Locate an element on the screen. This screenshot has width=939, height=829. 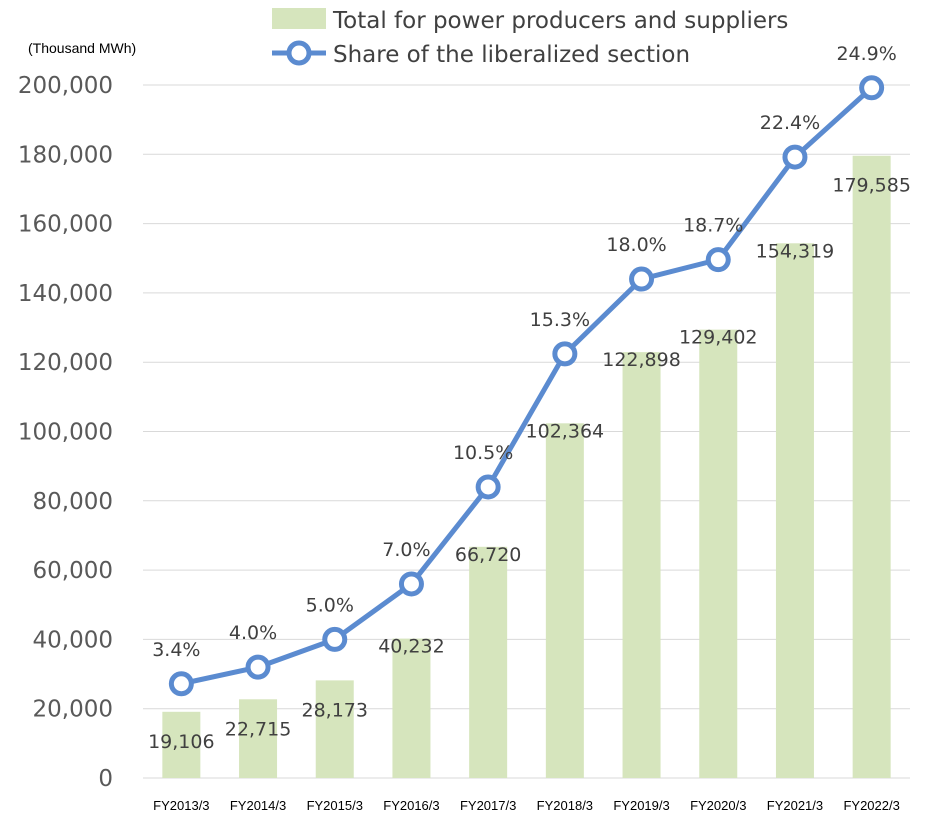
y-tick-label: 0 is located at coordinates (105, 779).